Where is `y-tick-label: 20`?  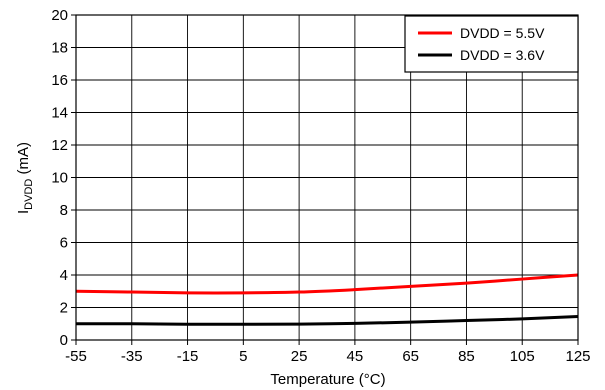
y-tick-label: 20 is located at coordinates (59, 15).